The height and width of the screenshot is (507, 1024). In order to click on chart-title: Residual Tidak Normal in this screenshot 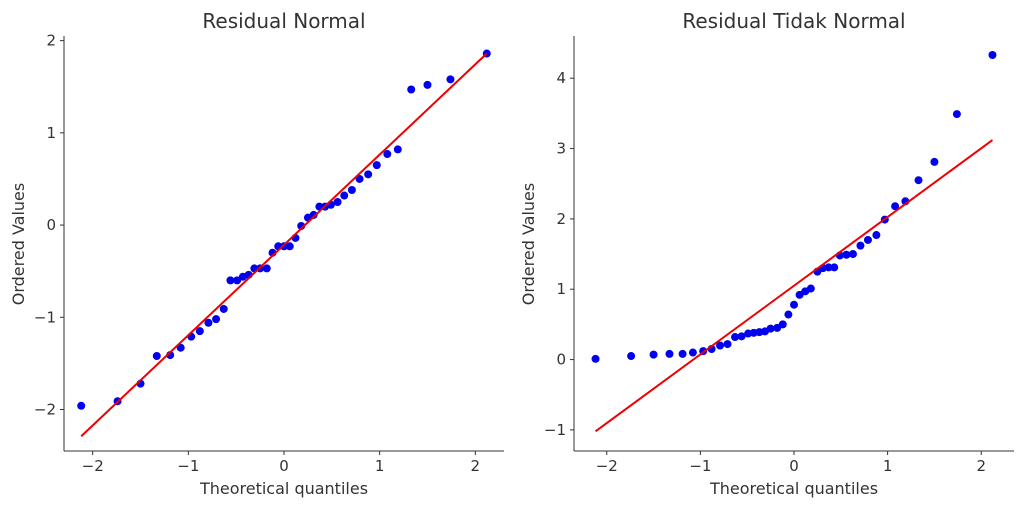, I will do `click(793, 21)`.